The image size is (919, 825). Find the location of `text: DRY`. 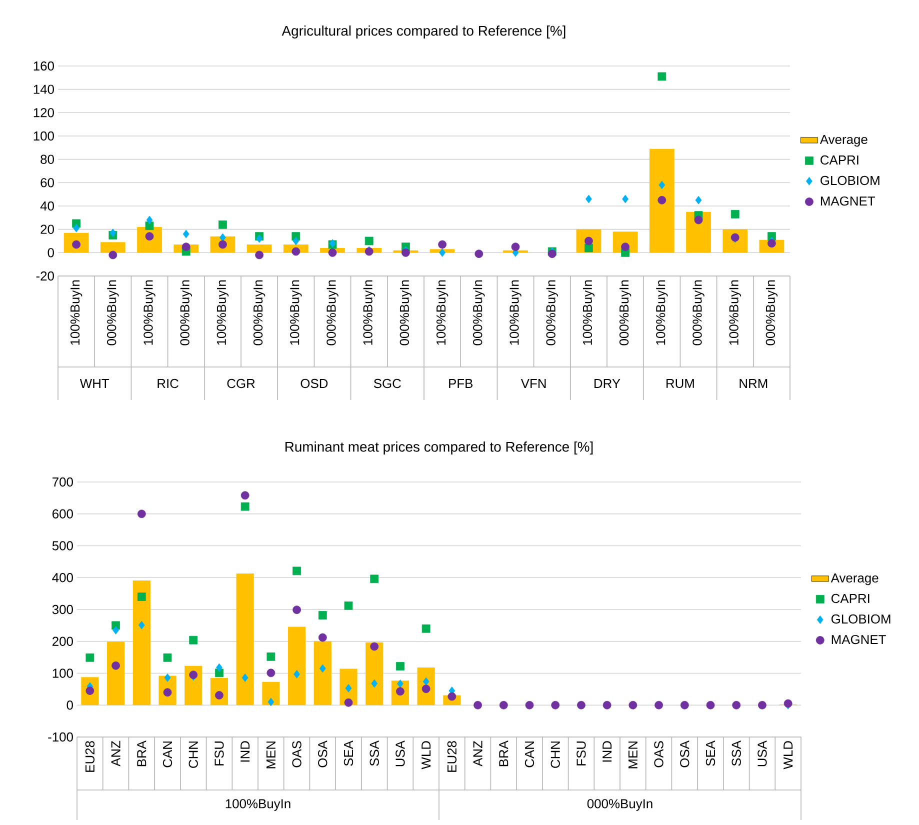

text: DRY is located at coordinates (607, 383).